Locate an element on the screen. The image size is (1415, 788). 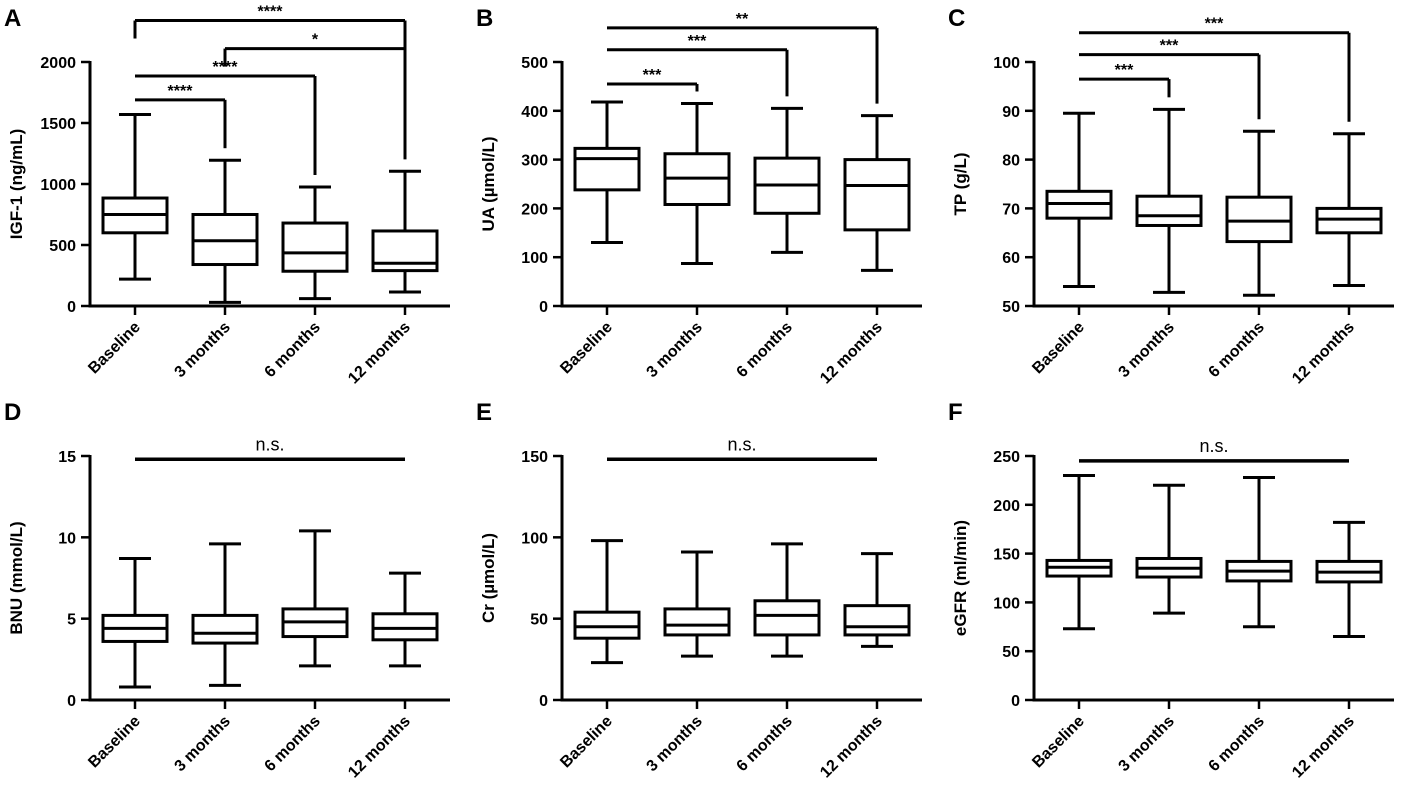
y-tick-label: 2000 is located at coordinates (58, 63).